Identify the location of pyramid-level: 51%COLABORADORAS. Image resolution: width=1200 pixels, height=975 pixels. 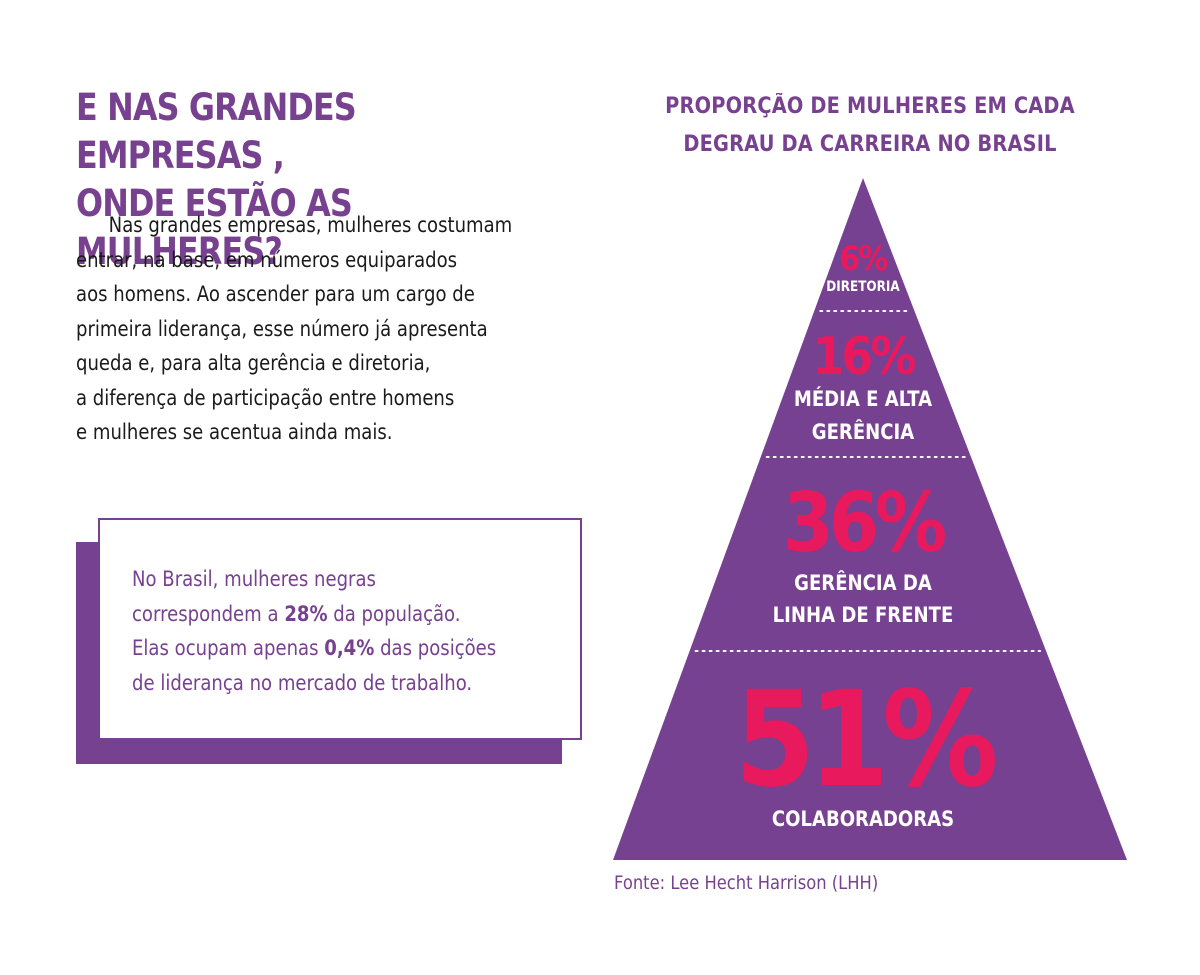
(868, 748).